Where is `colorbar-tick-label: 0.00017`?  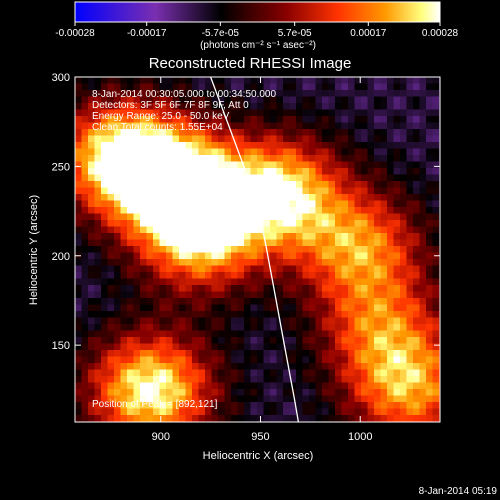
colorbar-tick-label: 0.00017 is located at coordinates (368, 33).